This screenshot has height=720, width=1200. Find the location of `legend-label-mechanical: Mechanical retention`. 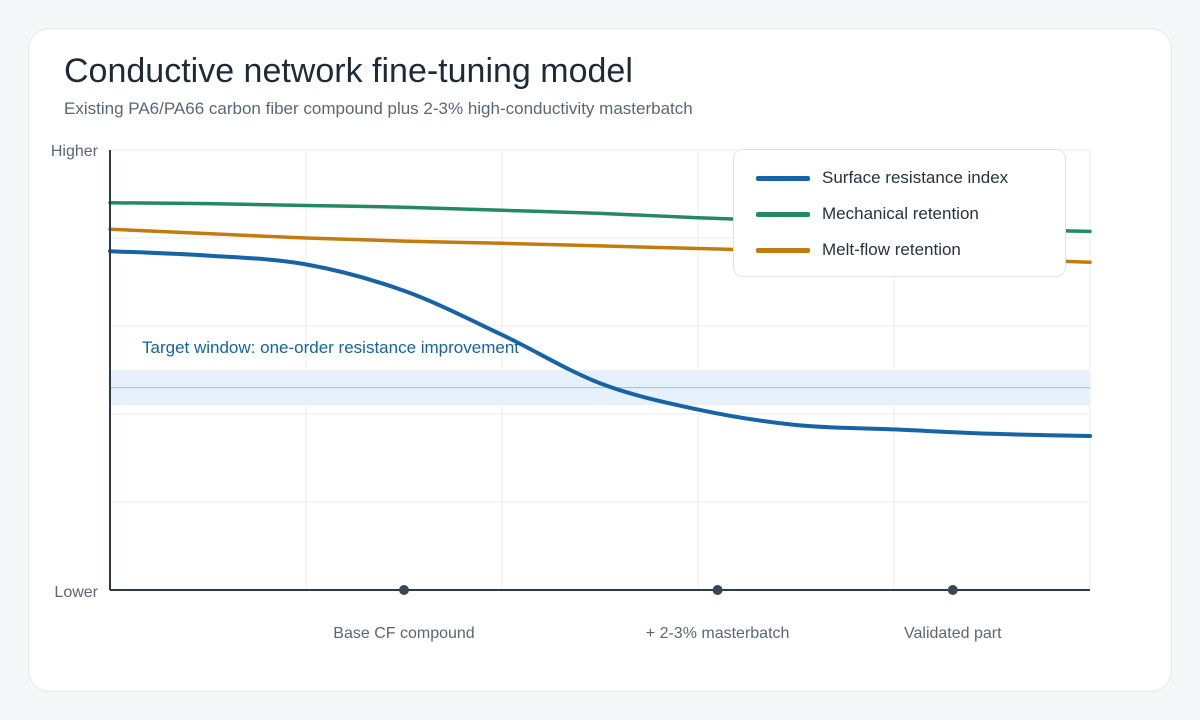

legend-label-mechanical: Mechanical retention is located at coordinates (900, 213).